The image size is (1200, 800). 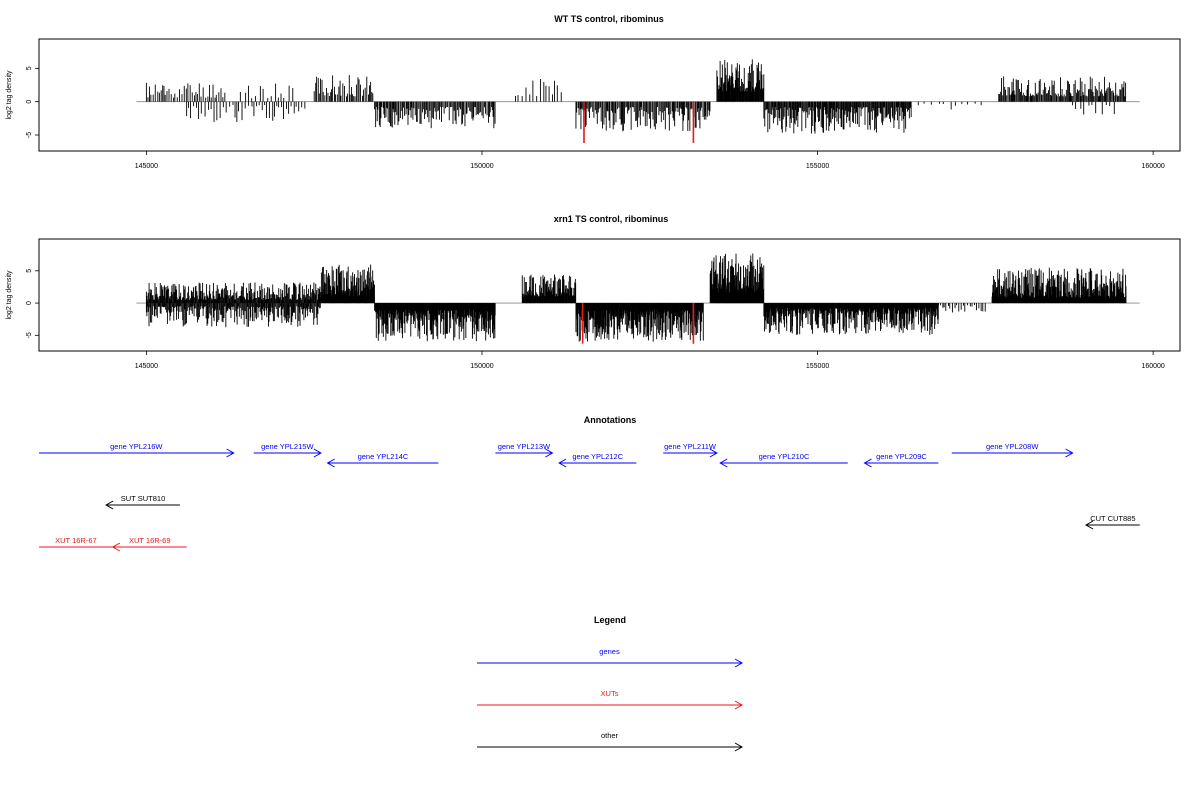 What do you see at coordinates (609, 651) in the screenshot?
I see `legend-label: genes` at bounding box center [609, 651].